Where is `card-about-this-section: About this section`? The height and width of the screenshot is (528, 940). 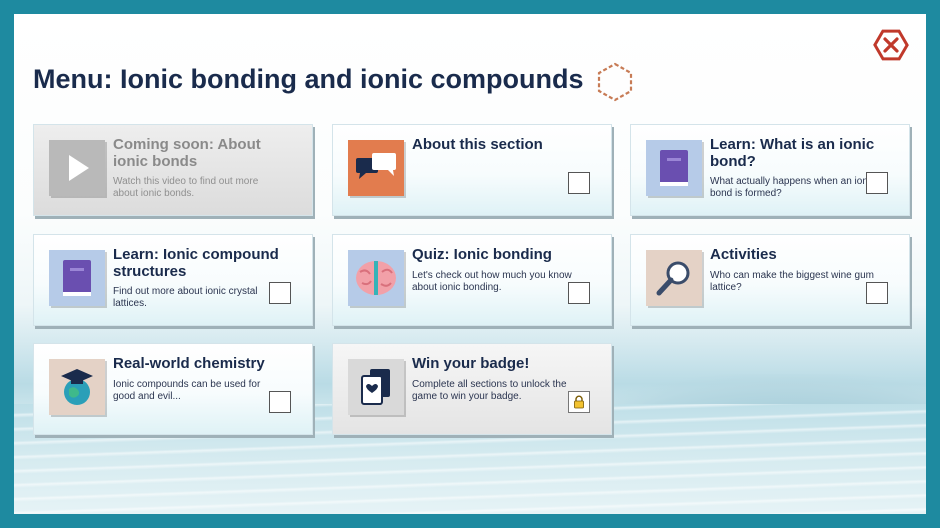 card-about-this-section: About this section is located at coordinates (472, 170).